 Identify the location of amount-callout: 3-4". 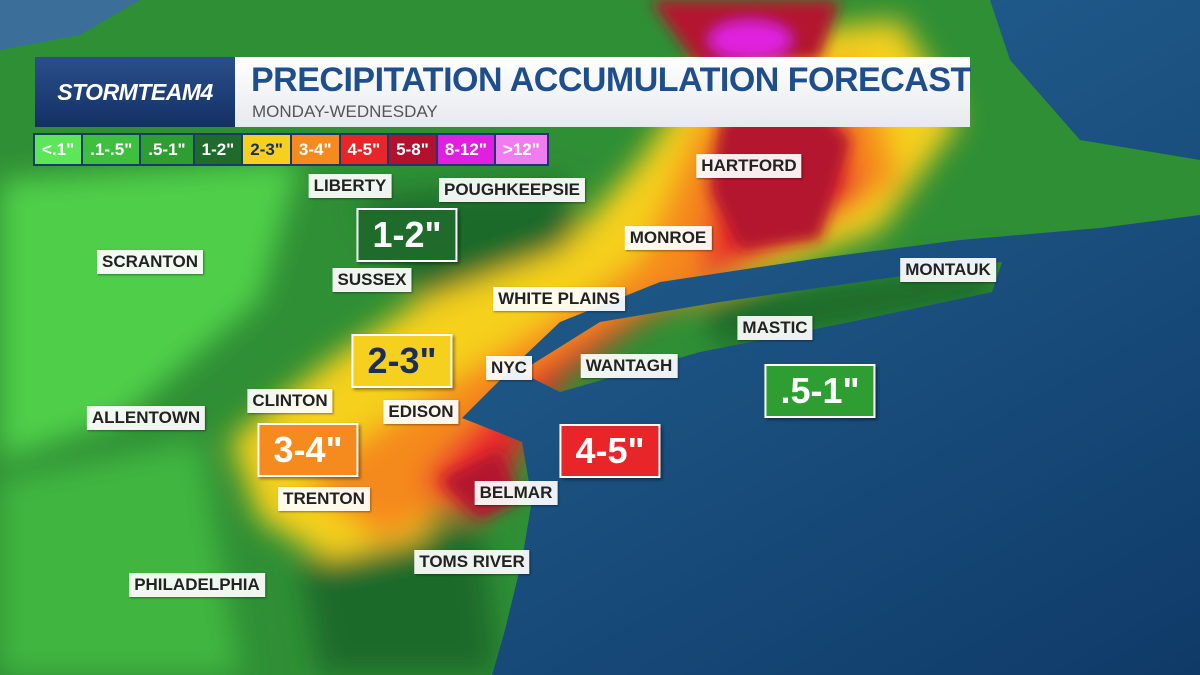
(308, 450).